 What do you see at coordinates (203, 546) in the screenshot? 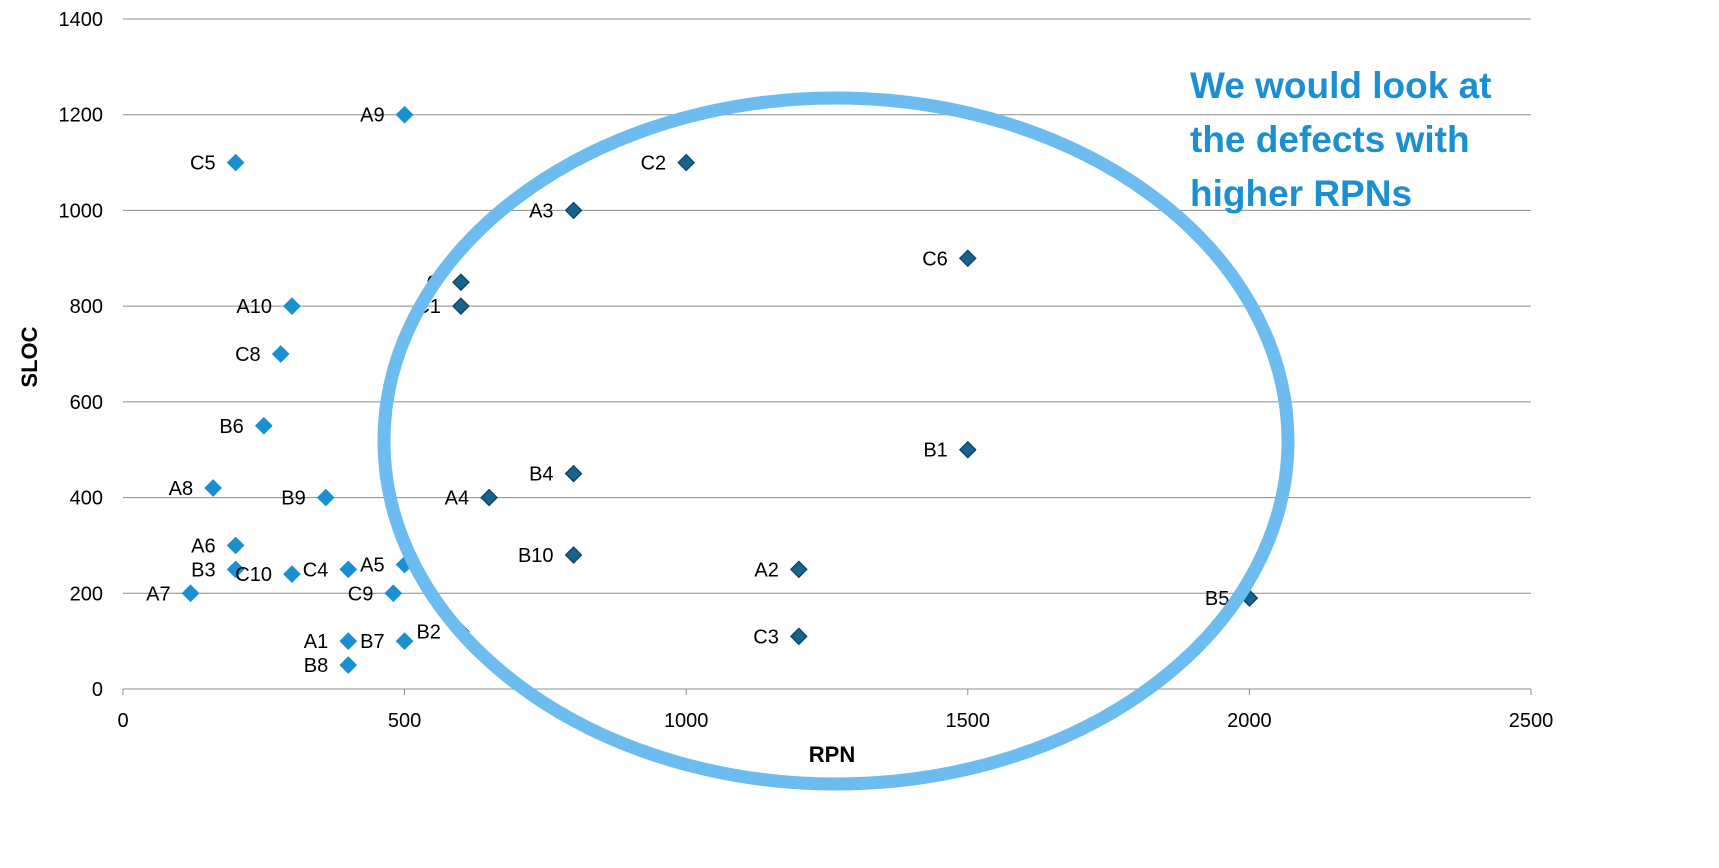
I see `point-label-A6: A6` at bounding box center [203, 546].